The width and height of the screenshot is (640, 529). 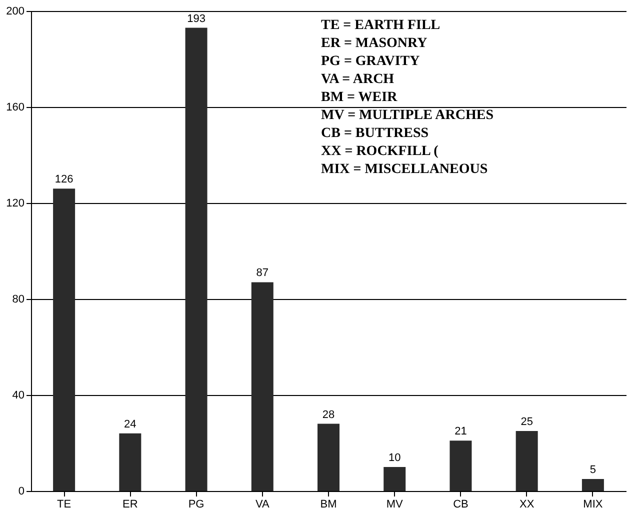 I want to click on x-tick-label: MV, so click(x=395, y=504).